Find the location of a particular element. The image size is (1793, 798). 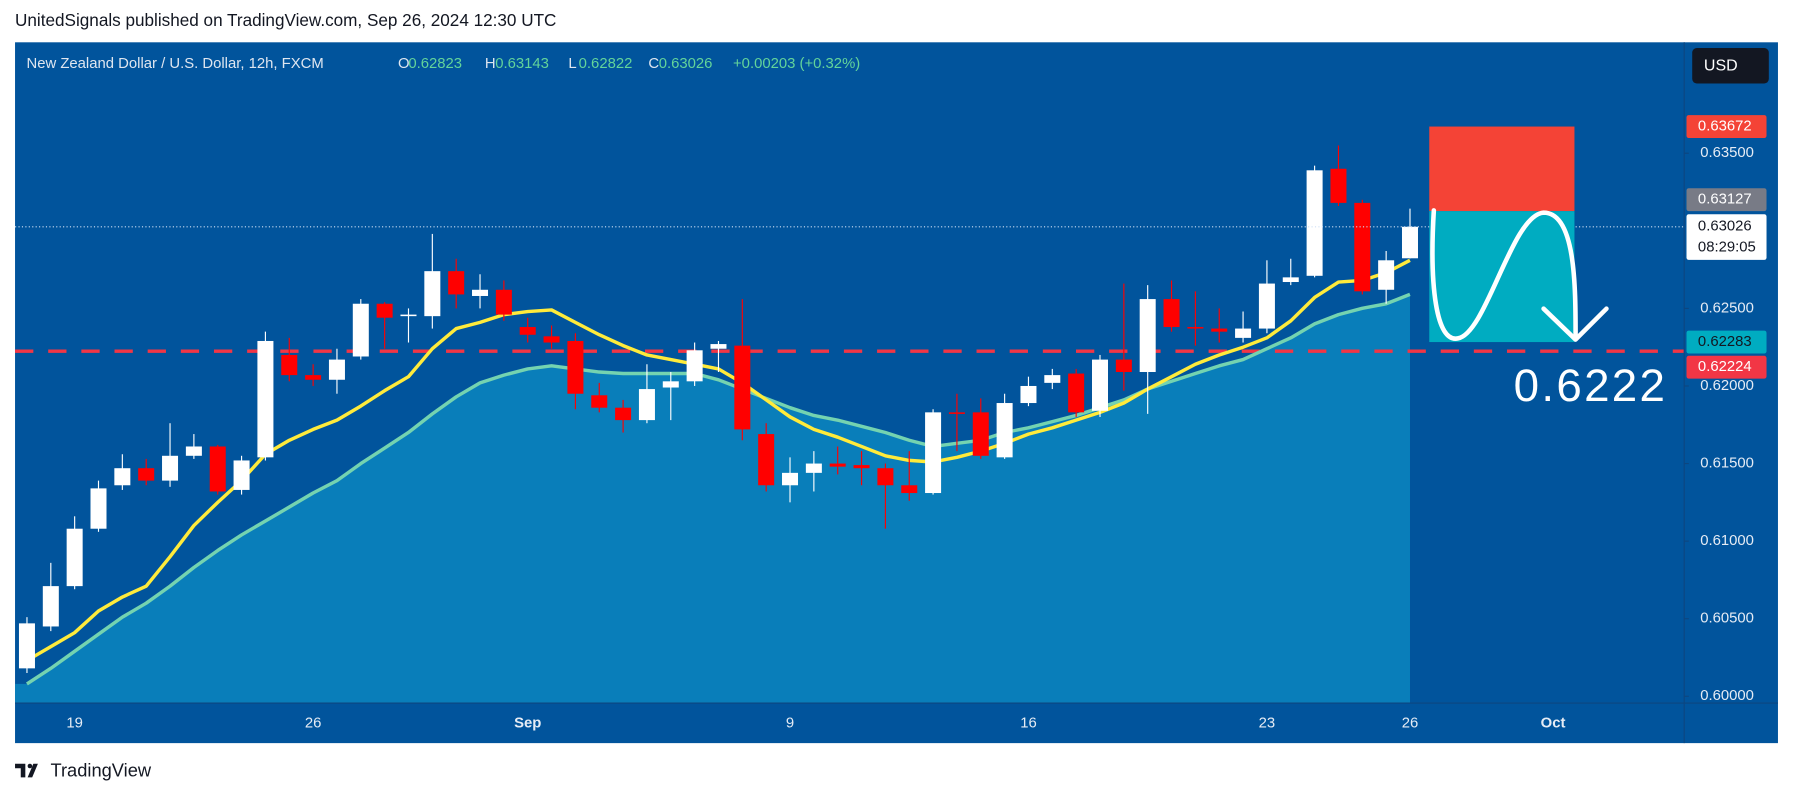

stop-badge: 0.63672 is located at coordinates (1725, 126).